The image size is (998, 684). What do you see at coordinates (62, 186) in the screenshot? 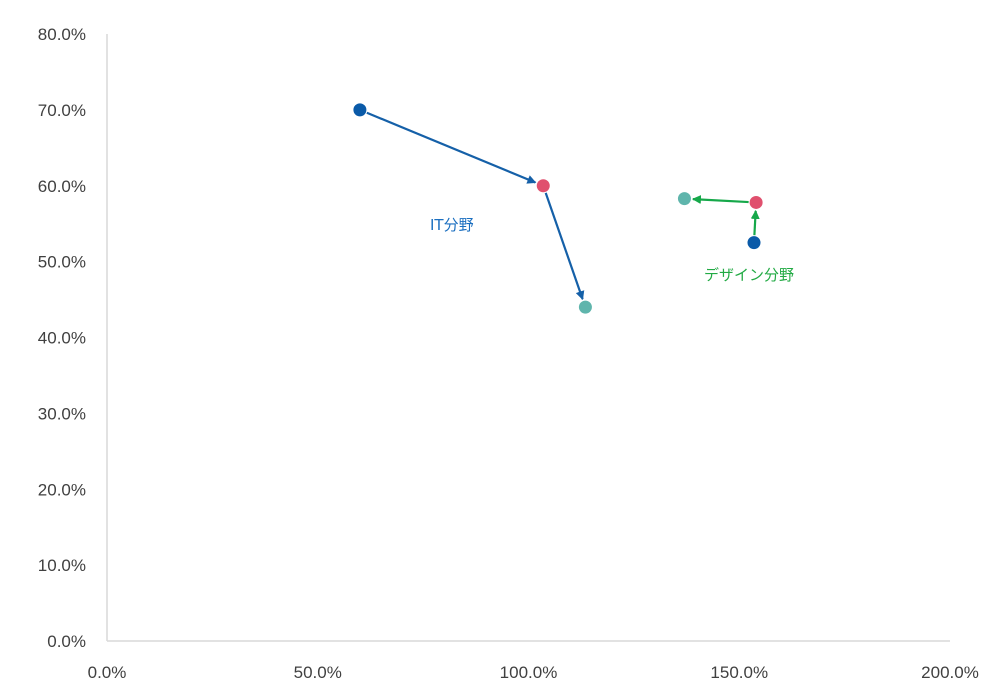
I see `y-tick-label: 60.0%` at bounding box center [62, 186].